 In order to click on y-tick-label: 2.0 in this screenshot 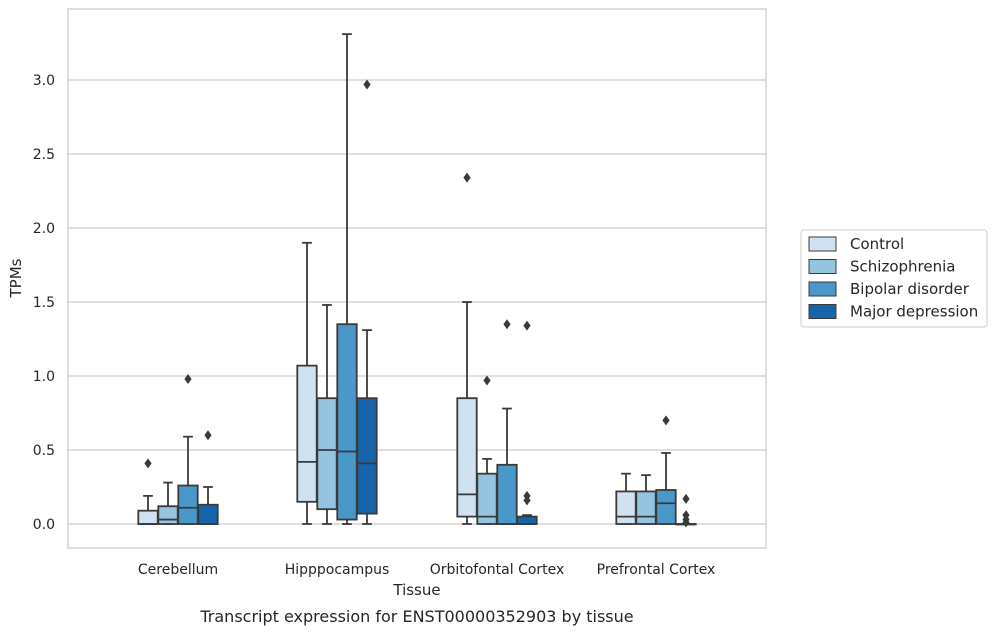, I will do `click(44, 229)`.